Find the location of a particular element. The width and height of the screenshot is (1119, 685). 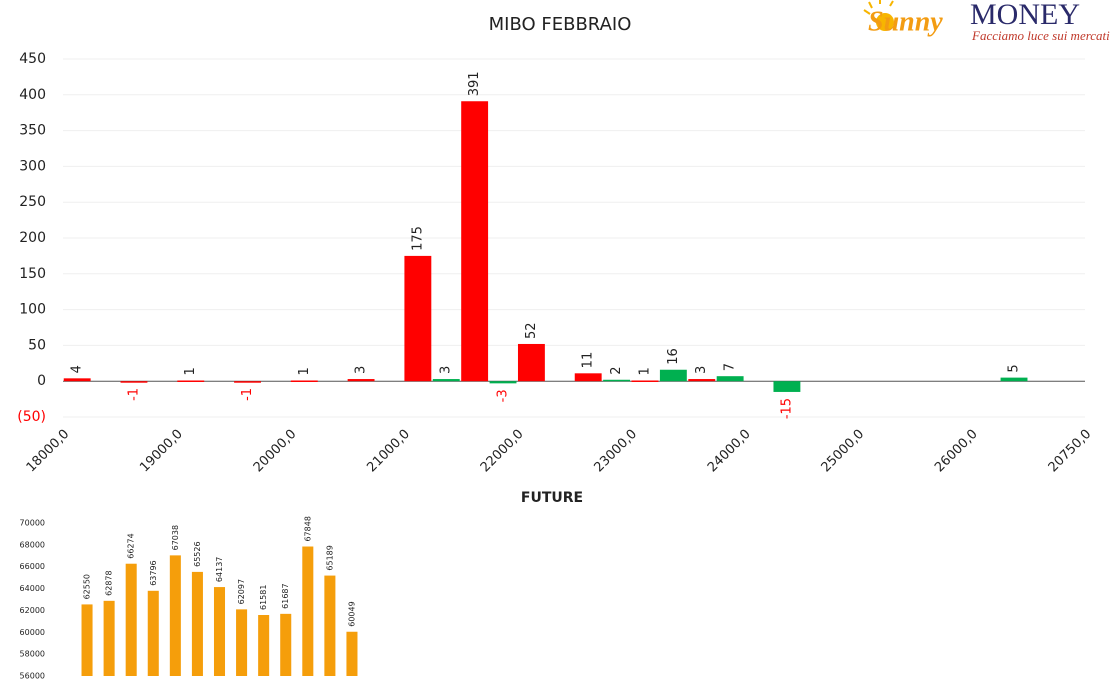

x-tick-label: 26000,0 is located at coordinates (956, 451).